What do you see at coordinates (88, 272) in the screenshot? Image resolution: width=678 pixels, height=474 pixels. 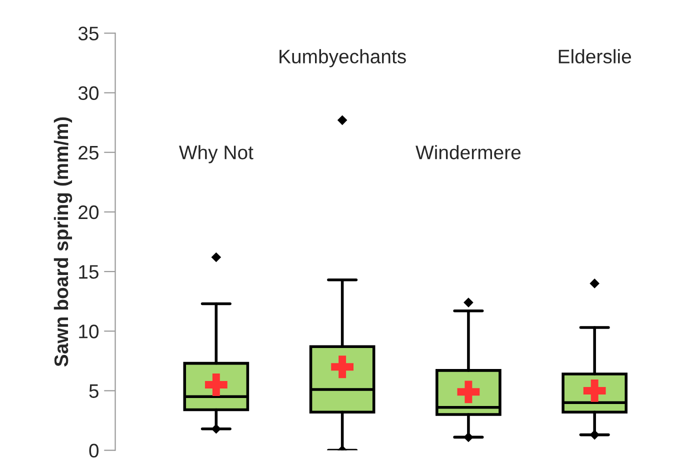 I see `y-tick-label: 15` at bounding box center [88, 272].